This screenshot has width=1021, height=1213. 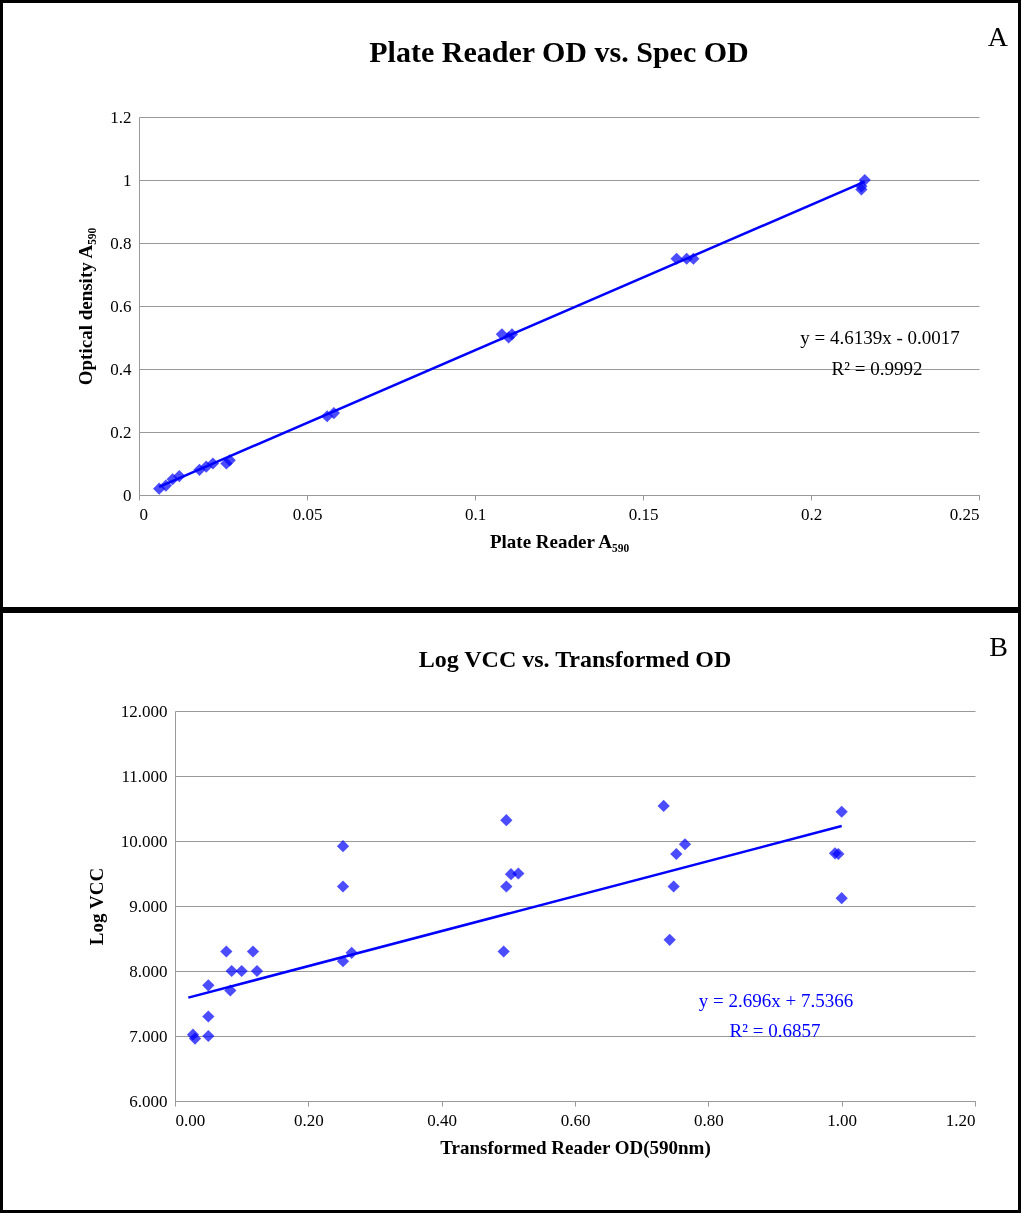 What do you see at coordinates (307, 514) in the screenshot?
I see `x-tick-label: 0.05` at bounding box center [307, 514].